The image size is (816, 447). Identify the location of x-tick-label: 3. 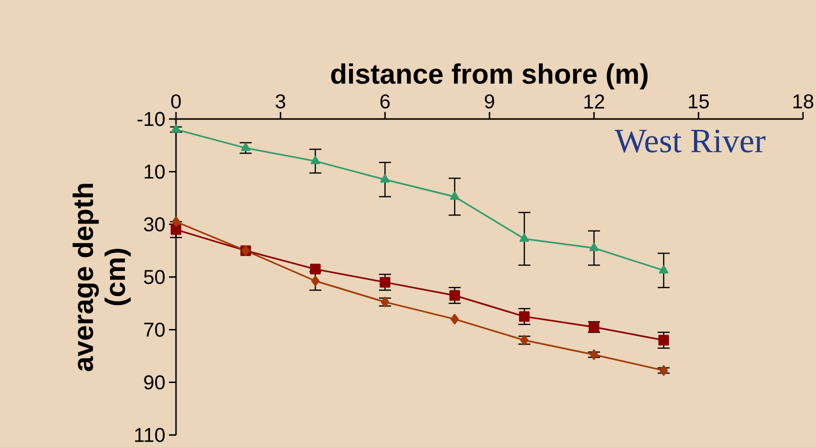
(281, 101).